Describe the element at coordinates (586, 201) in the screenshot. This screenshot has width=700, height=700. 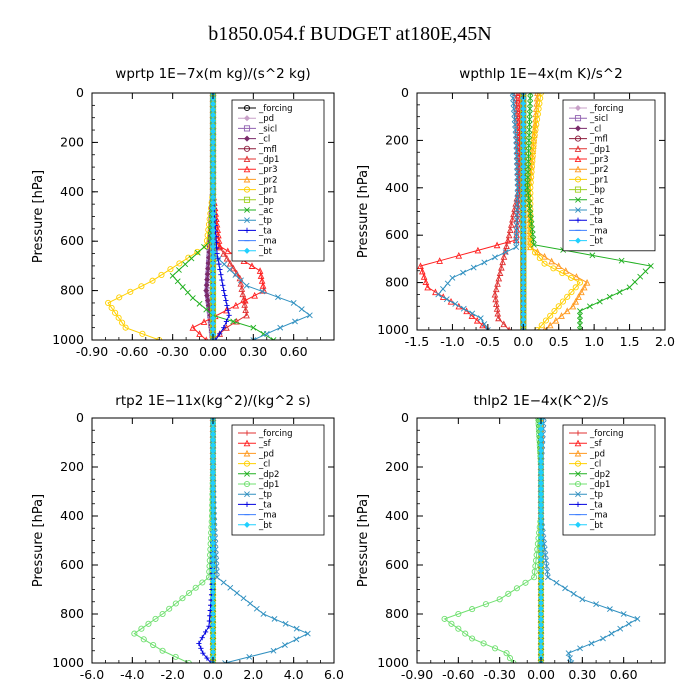
I see `legend-entry: _ac` at that location.